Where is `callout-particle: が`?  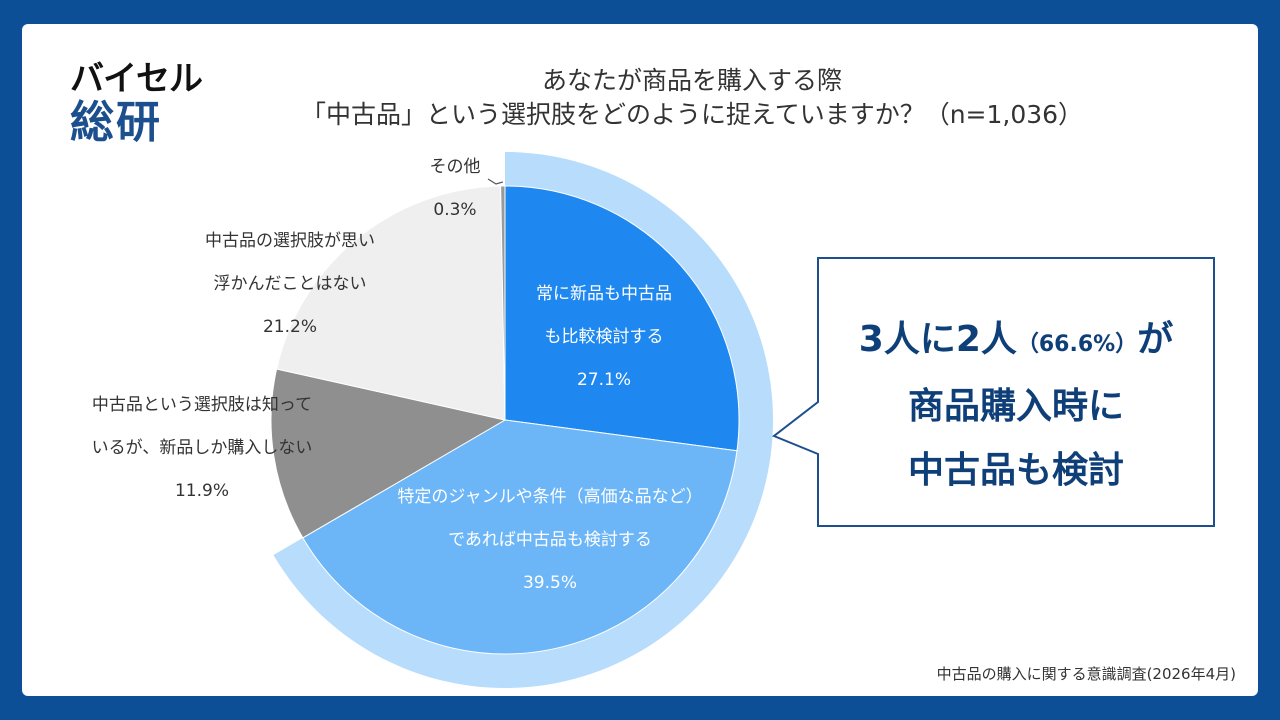 callout-particle: が is located at coordinates (1155, 339).